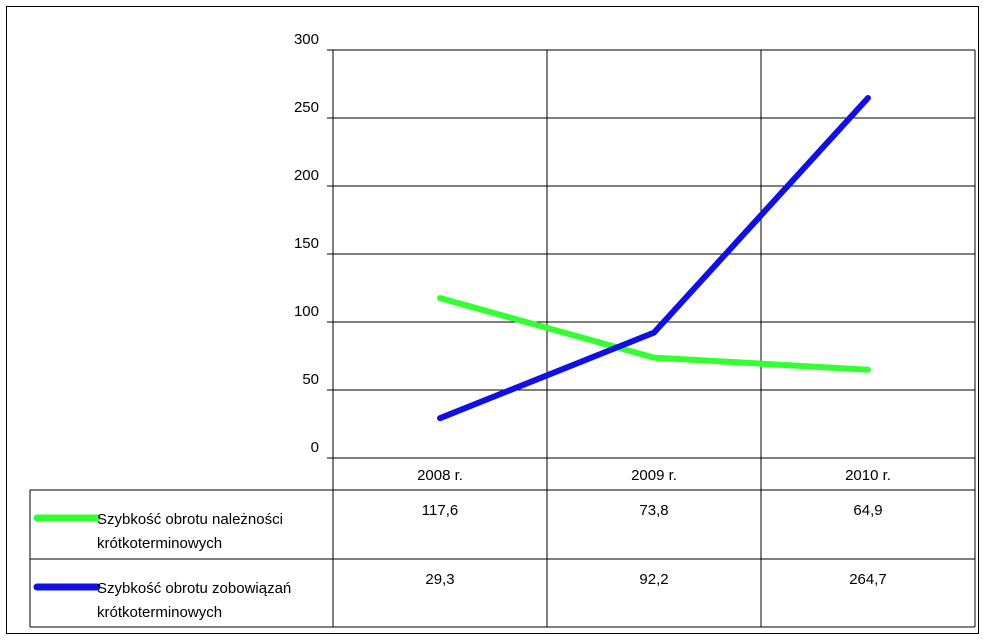 The image size is (986, 640). I want to click on y-tick-label: 250, so click(306, 107).